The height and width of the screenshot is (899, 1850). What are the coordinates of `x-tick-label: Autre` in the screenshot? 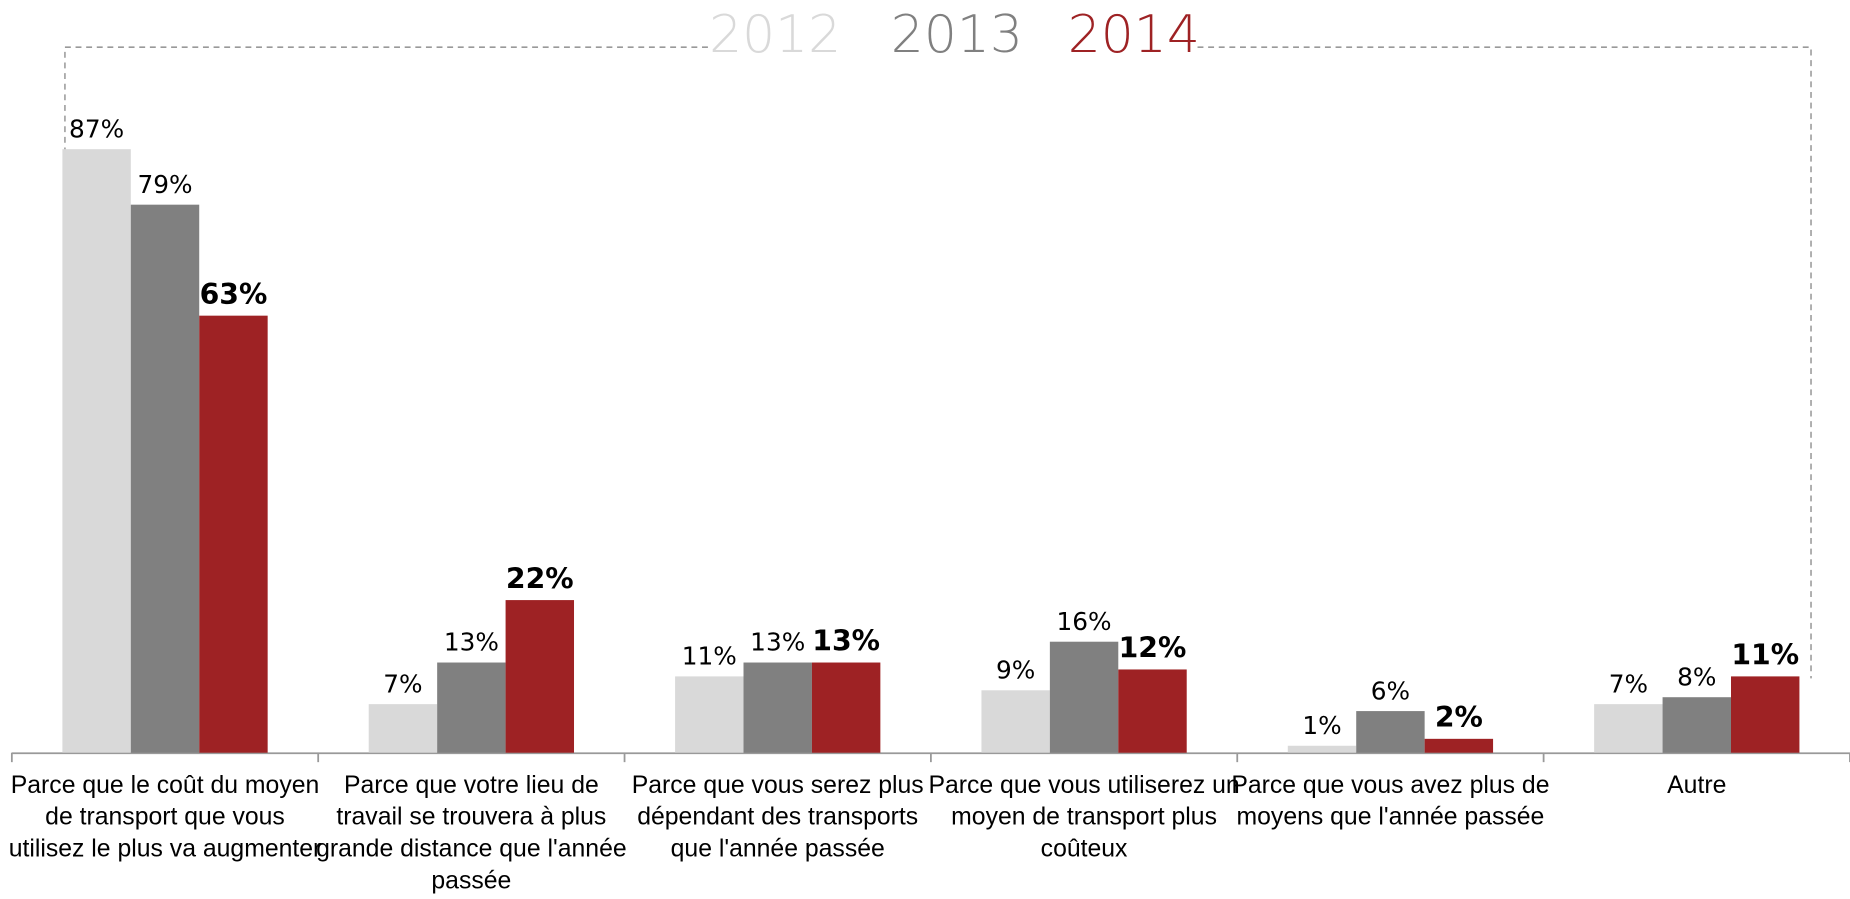 It's located at (1697, 785).